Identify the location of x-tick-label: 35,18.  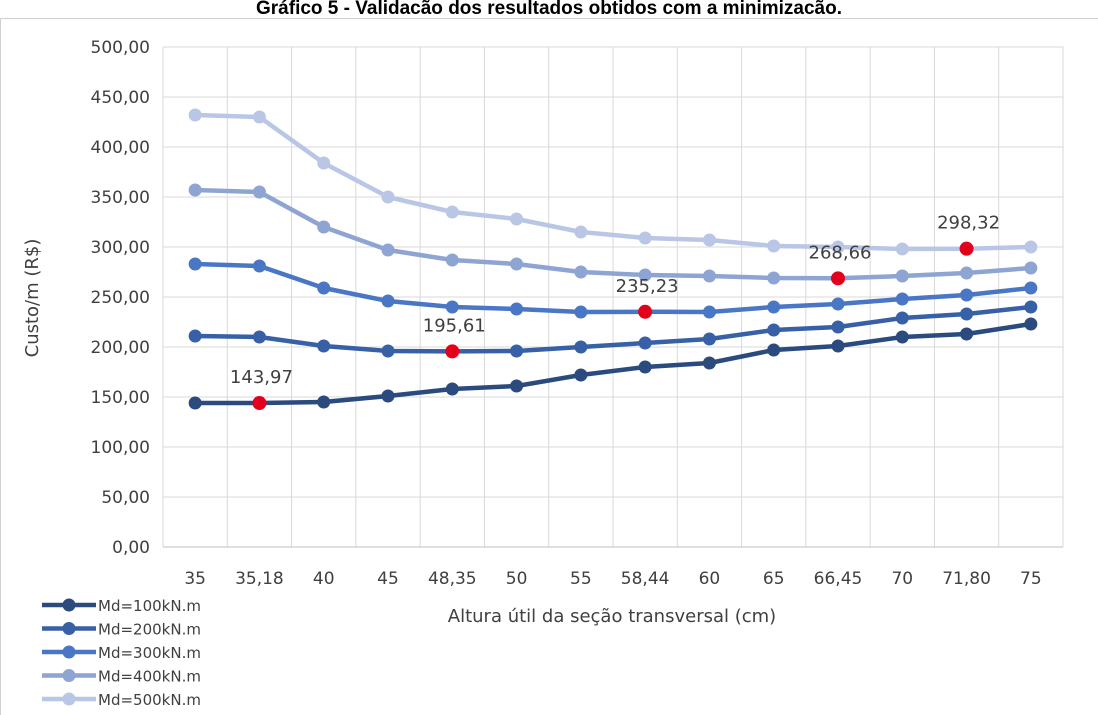
(259, 579).